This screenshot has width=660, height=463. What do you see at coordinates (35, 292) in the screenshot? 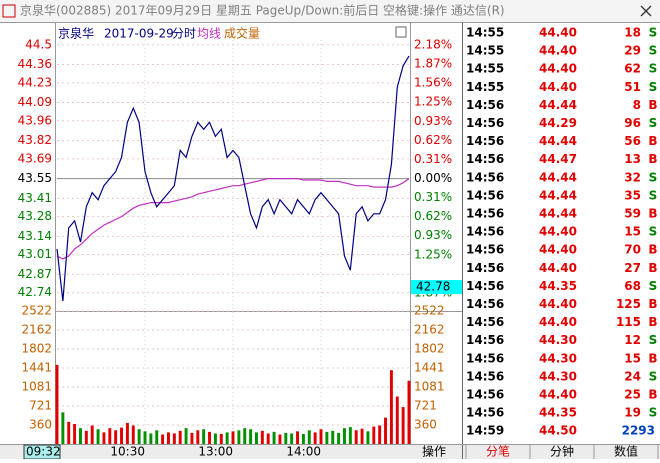
I see `y-tick-label: 42.74` at bounding box center [35, 292].